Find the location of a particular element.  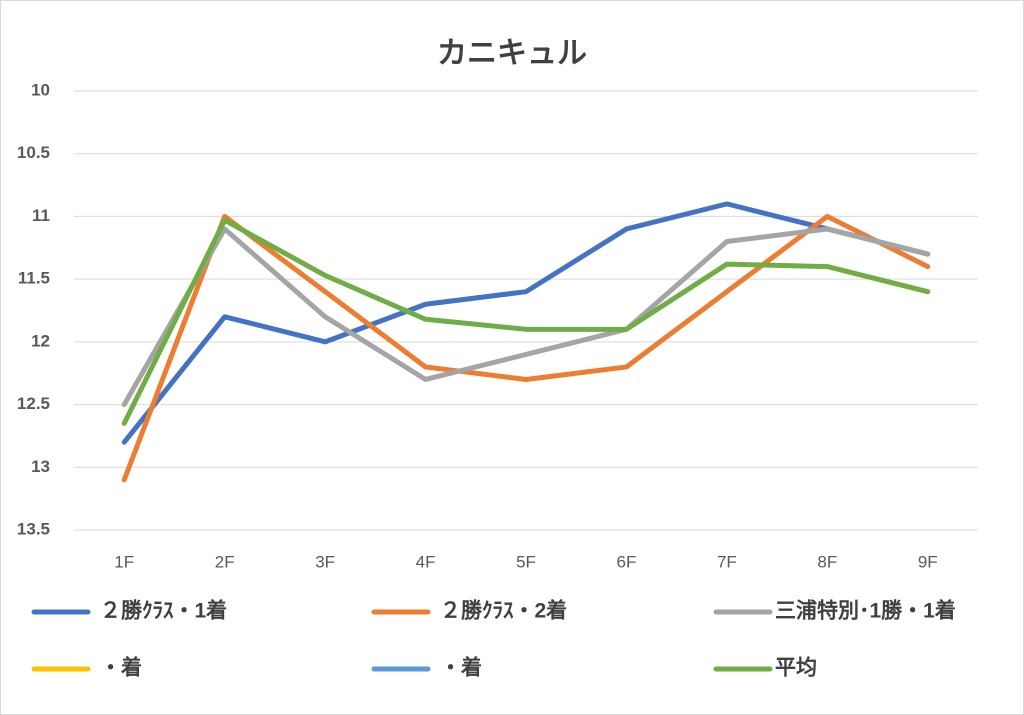

x-tick-label: 4F is located at coordinates (426, 561).